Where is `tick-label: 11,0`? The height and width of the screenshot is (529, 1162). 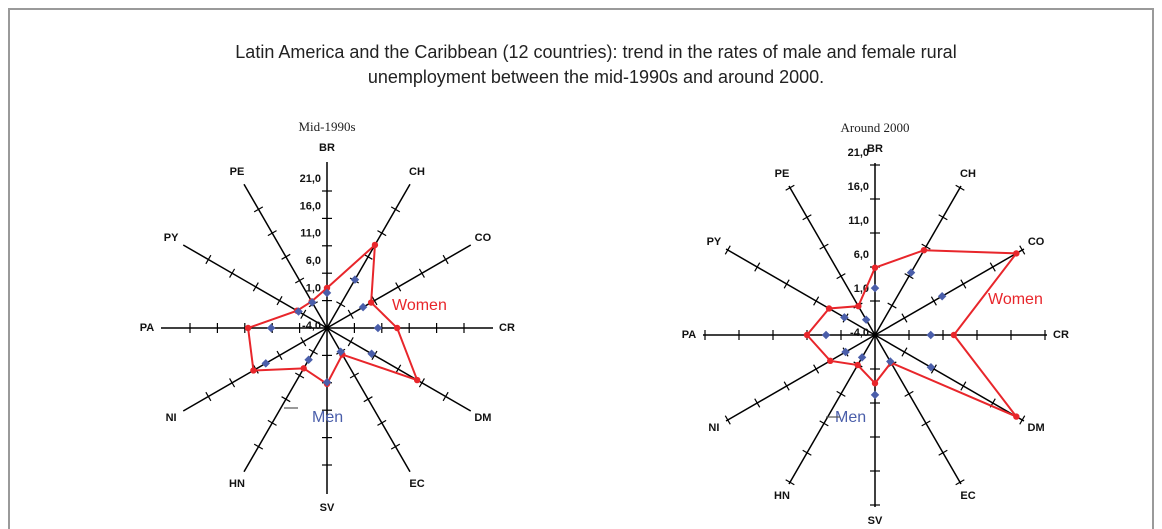
tick-label: 11,0 is located at coordinates (310, 234).